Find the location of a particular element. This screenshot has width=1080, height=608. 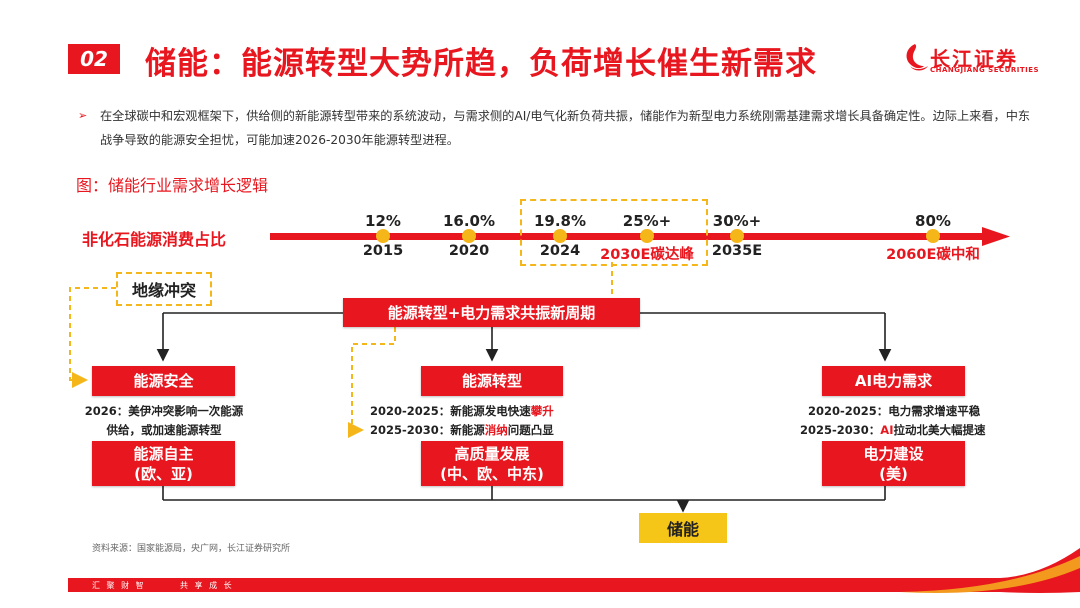

timeline-year-2030: 2030E碳达峰 is located at coordinates (647, 255).